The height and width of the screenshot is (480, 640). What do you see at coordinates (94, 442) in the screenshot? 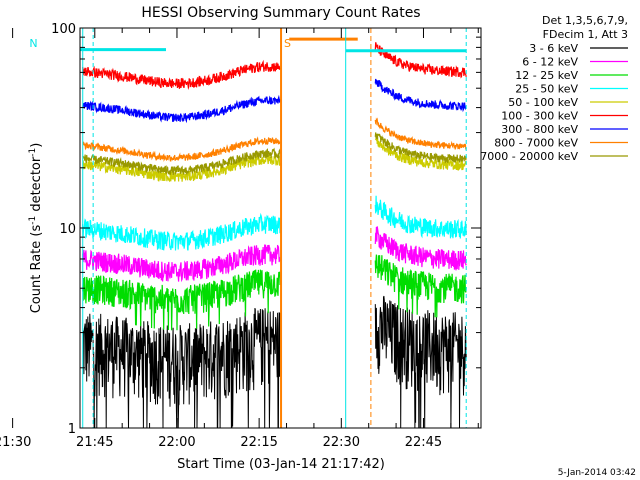
I see `x-tick-label: 21:45` at bounding box center [94, 442].